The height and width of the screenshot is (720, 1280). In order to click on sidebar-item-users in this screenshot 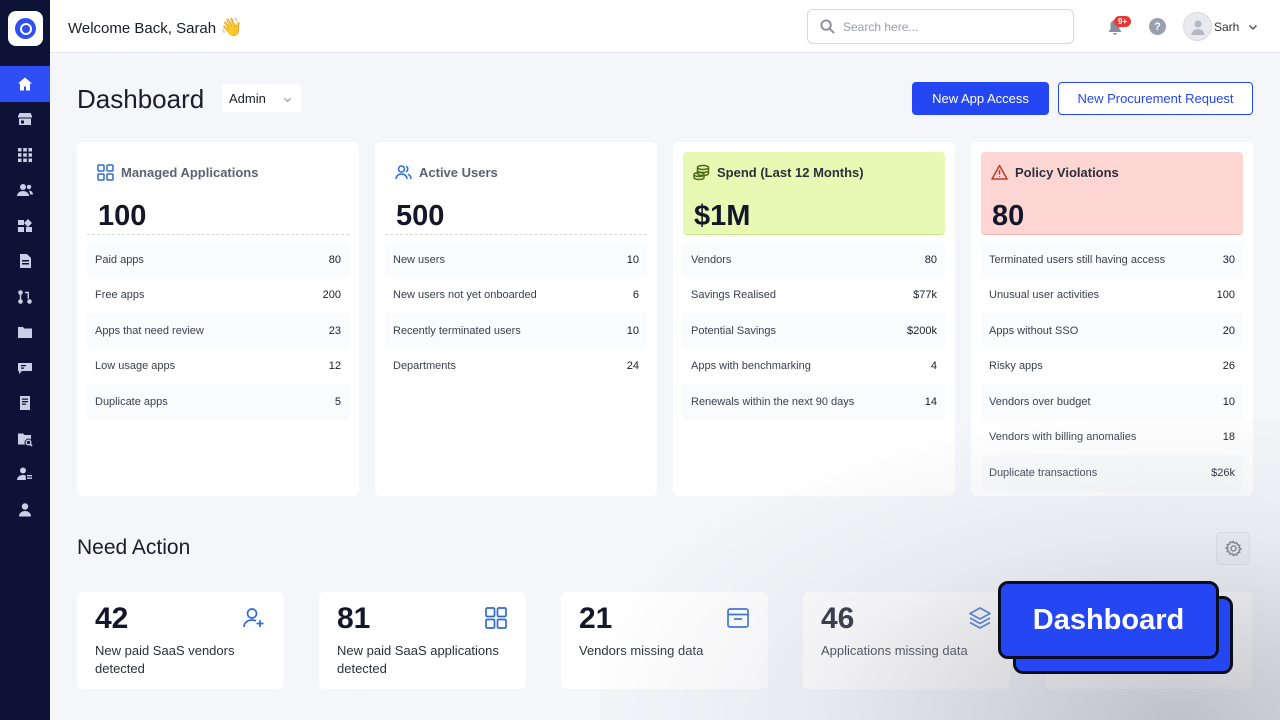, I will do `click(25, 191)`.